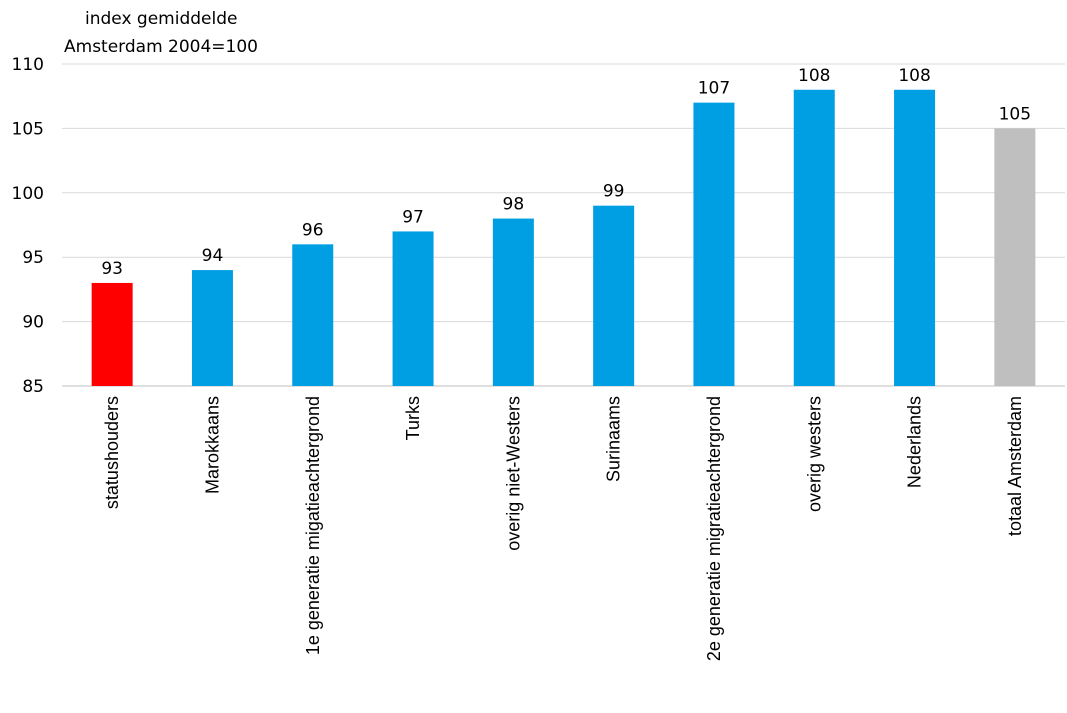 The width and height of the screenshot is (1067, 713). Describe the element at coordinates (1015, 466) in the screenshot. I see `category-label: totaal Amsterdam` at that location.